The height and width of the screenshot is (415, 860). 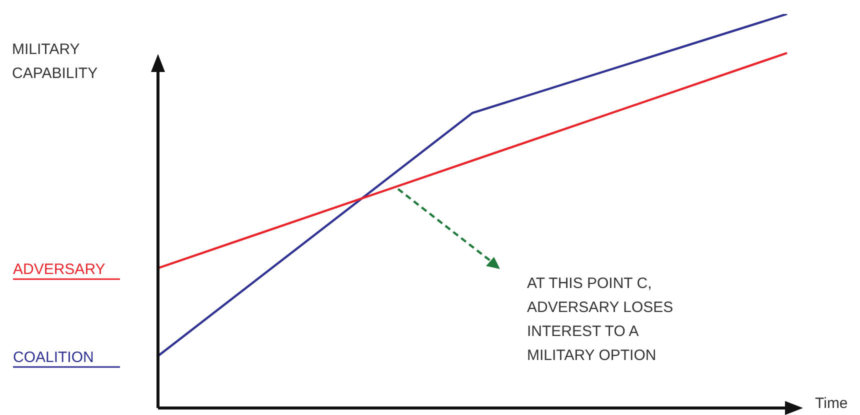 I want to click on x-axis-title: Time, so click(x=831, y=404).